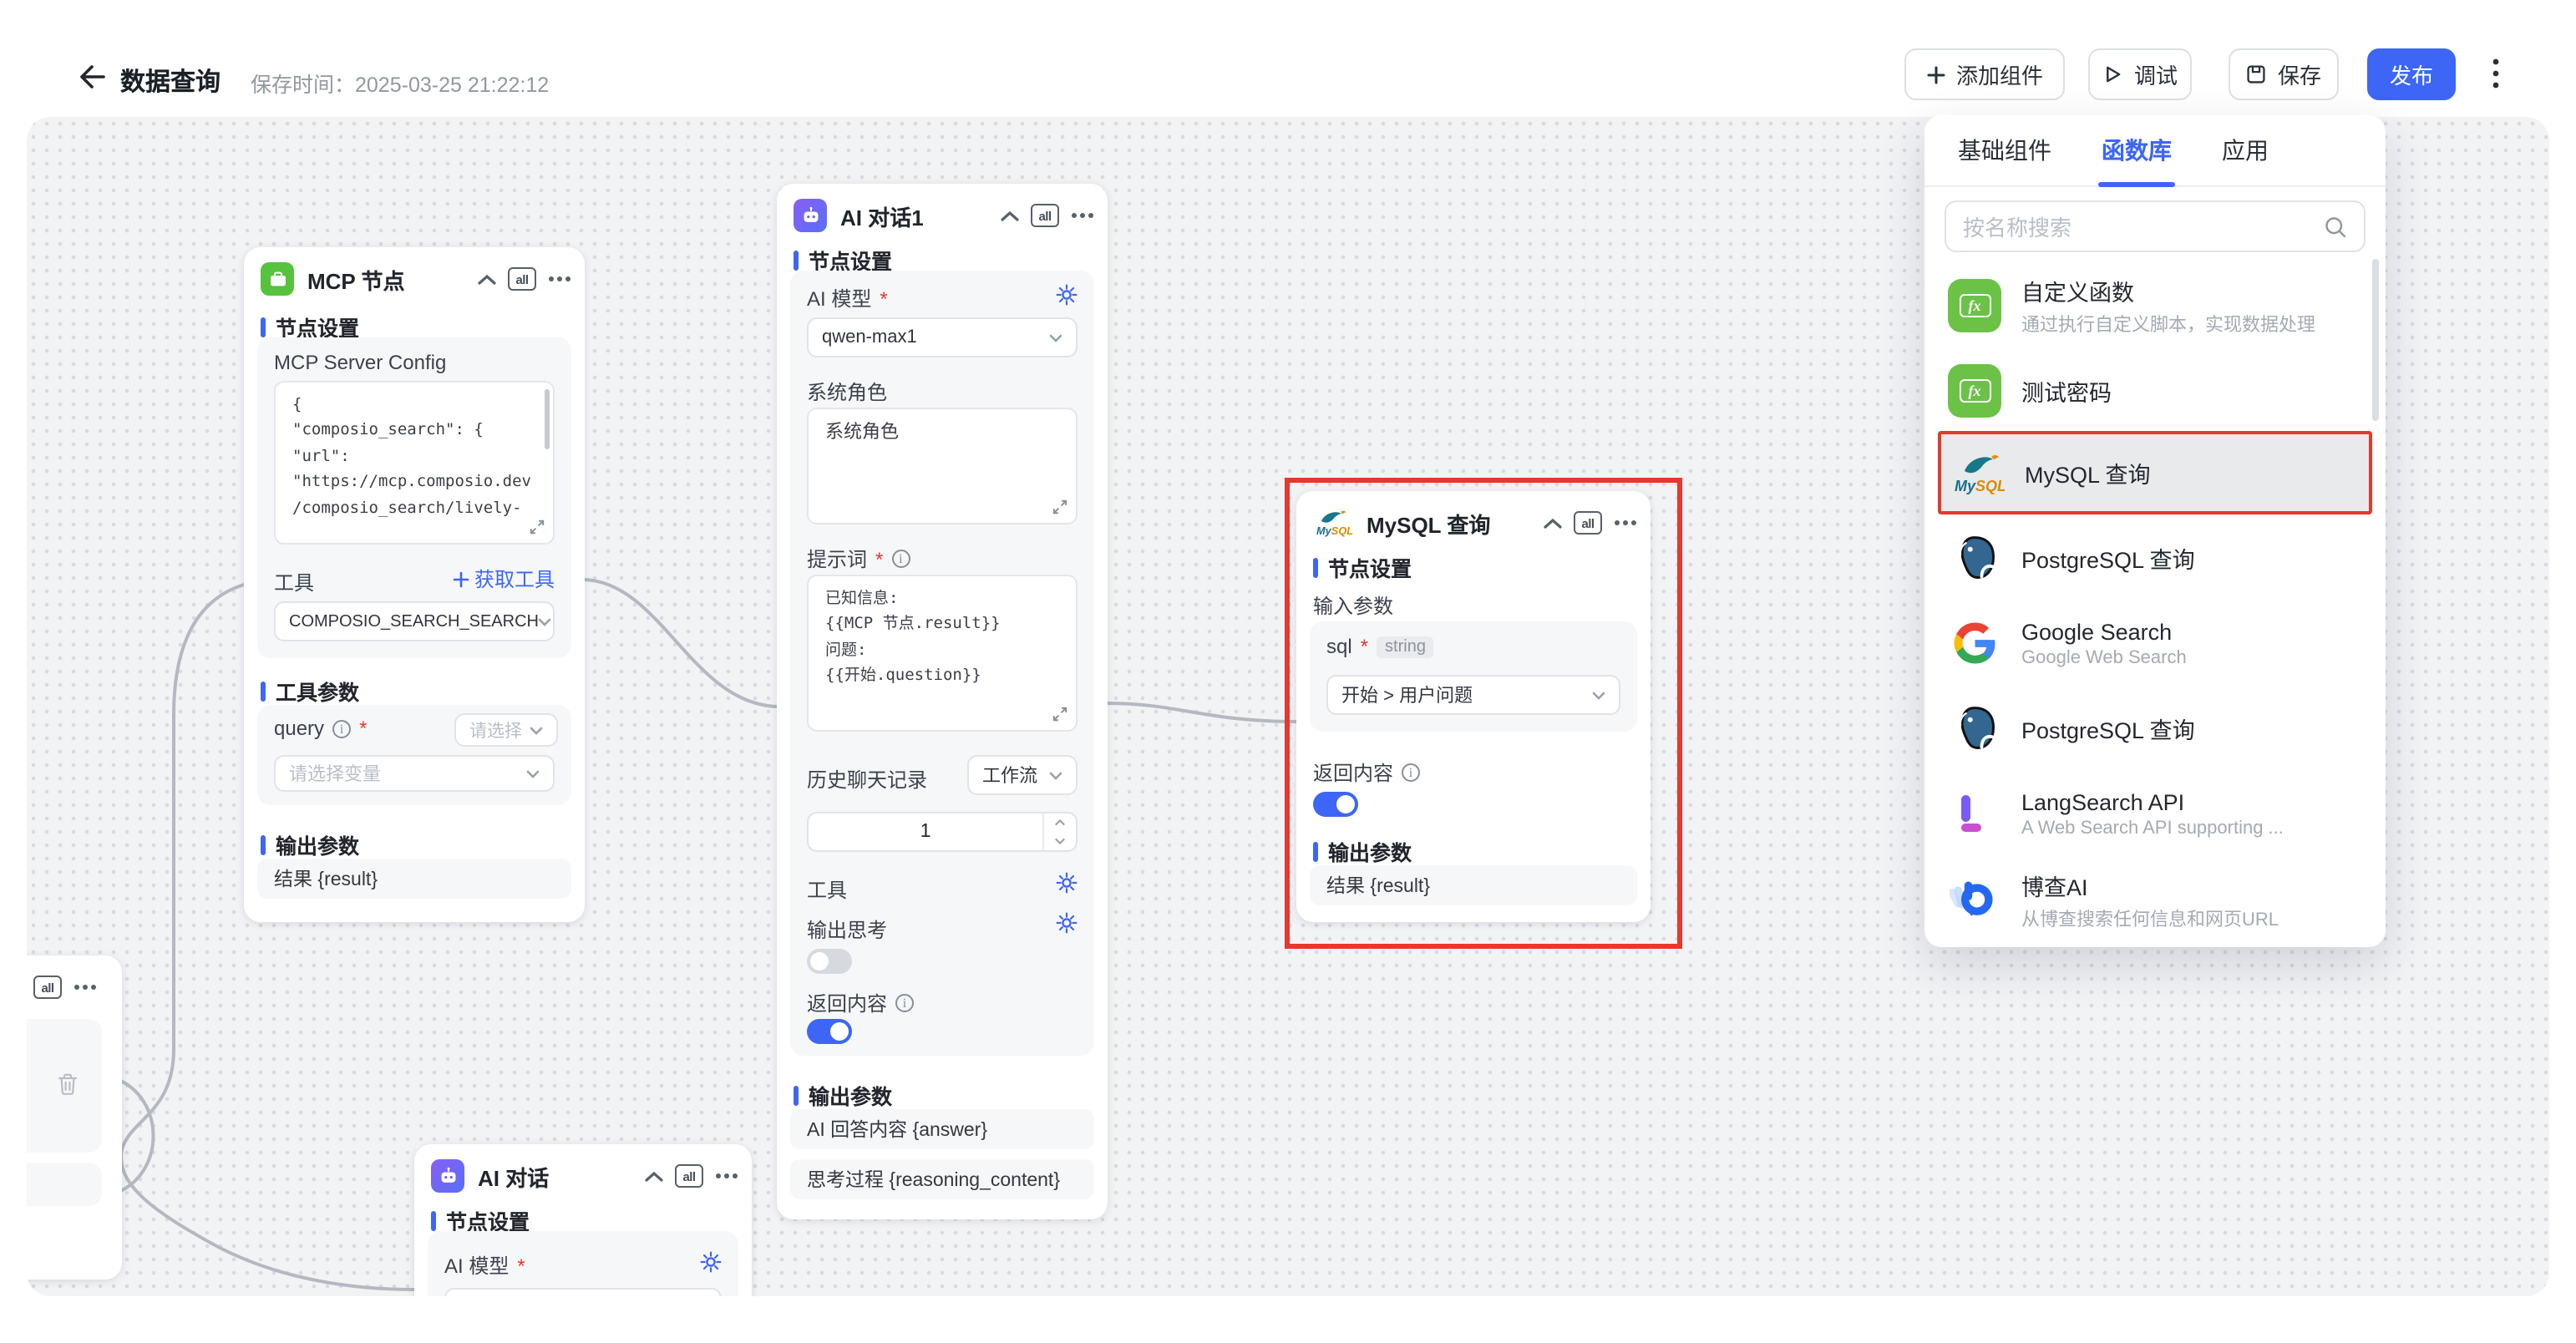  I want to click on tab-basic-components: 基础组件, so click(2004, 150).